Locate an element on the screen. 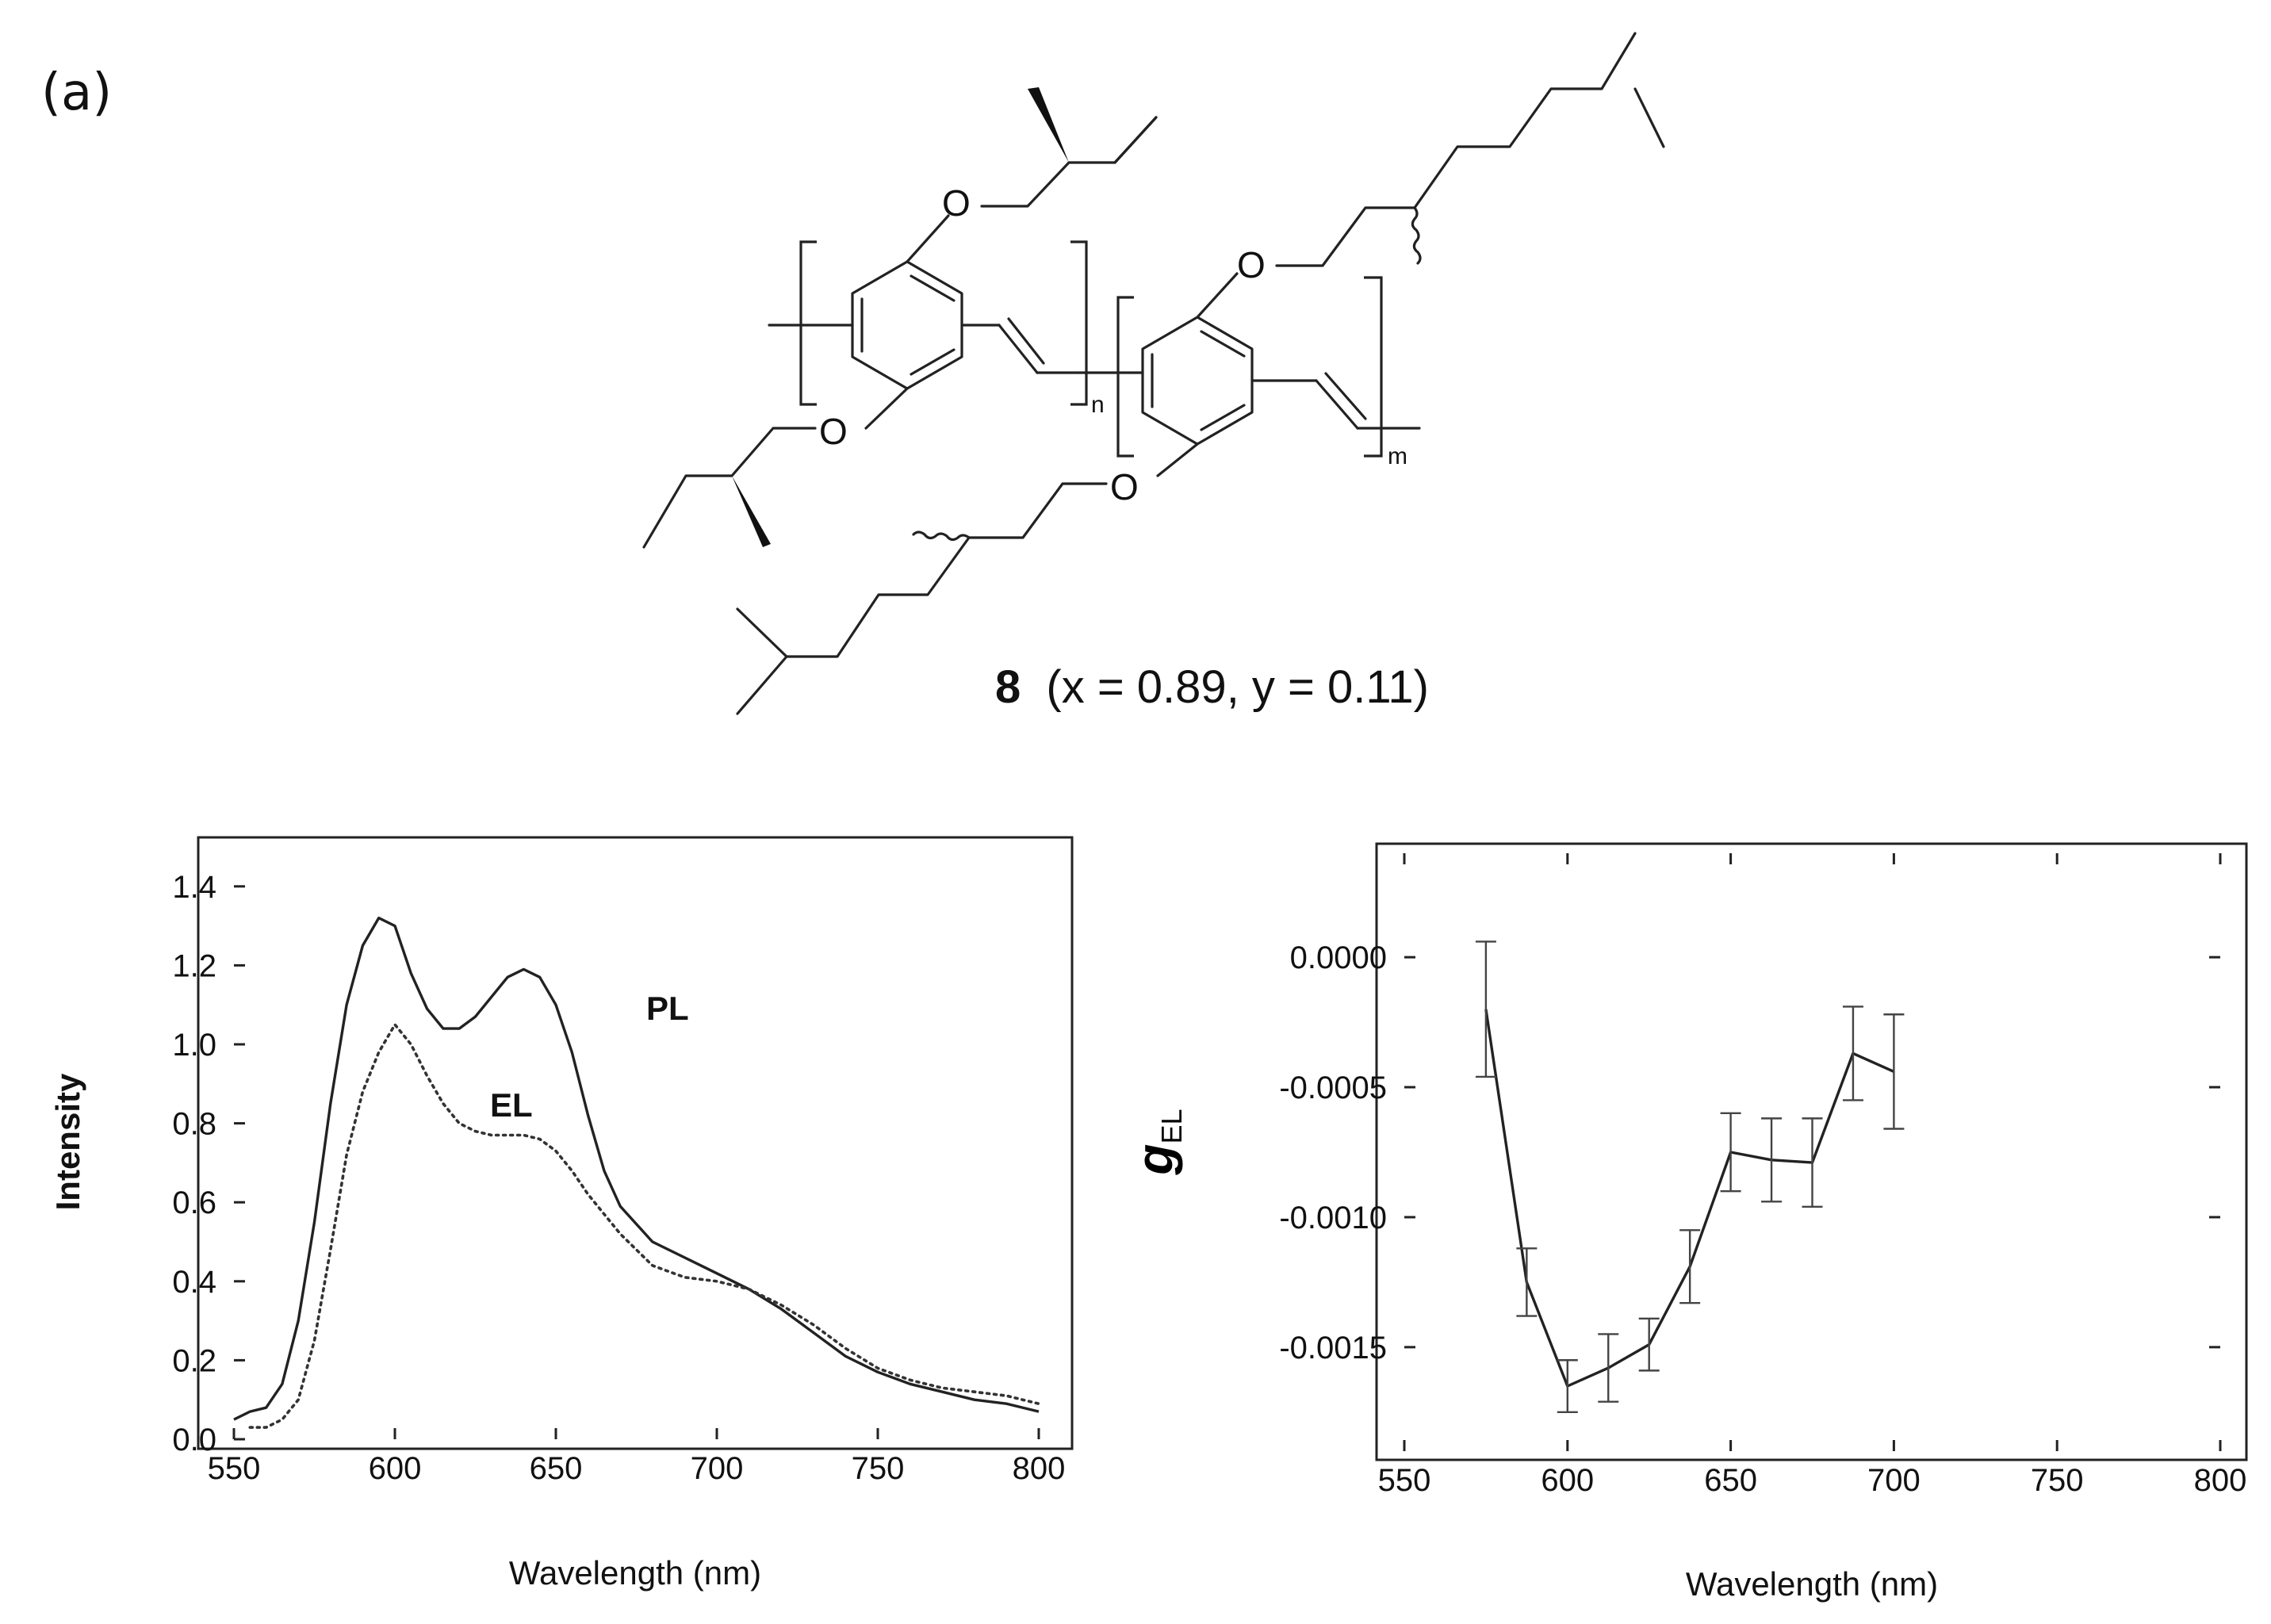 Image resolution: width=2271 pixels, height=1624 pixels. y-tick-label: -0.0005 is located at coordinates (1333, 1088).